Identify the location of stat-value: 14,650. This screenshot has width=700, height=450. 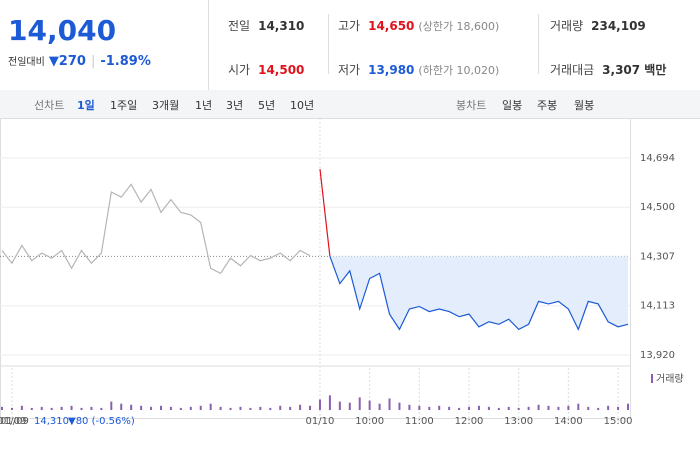
(391, 26).